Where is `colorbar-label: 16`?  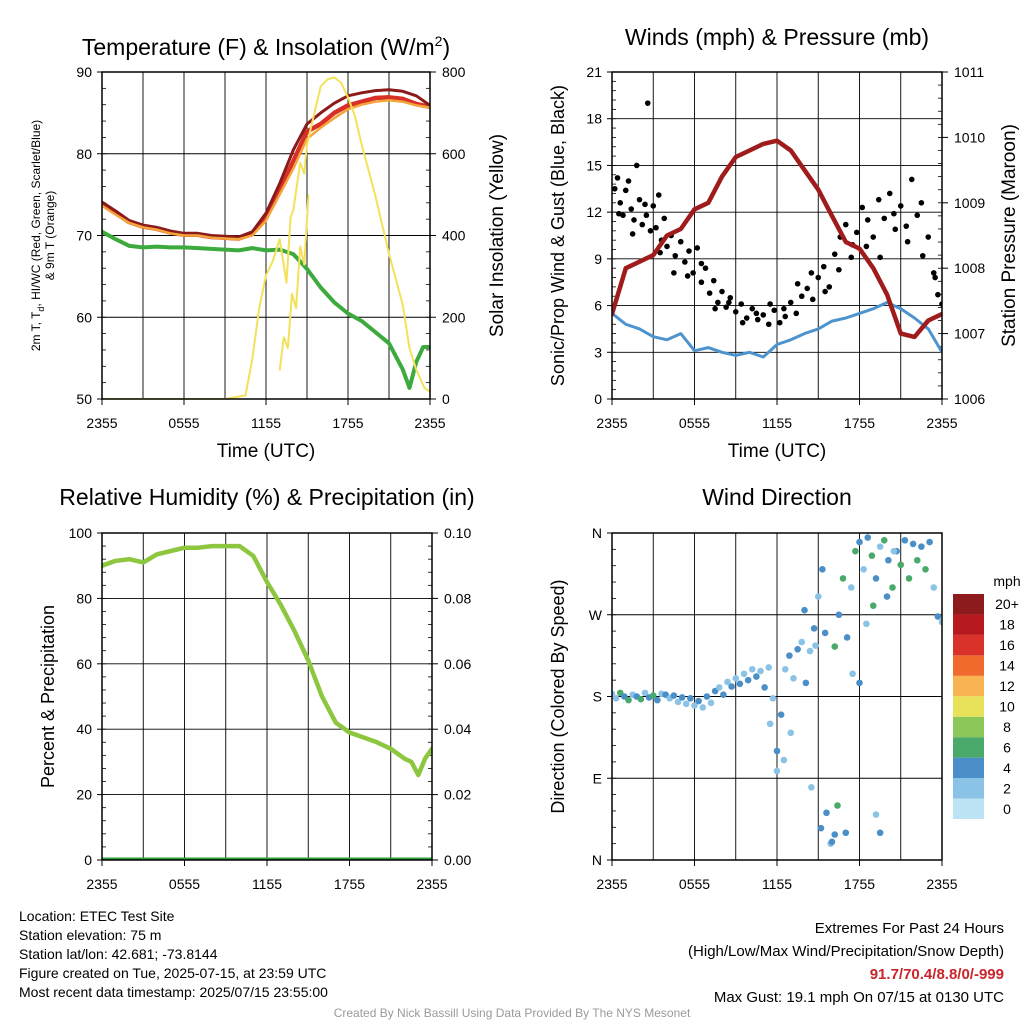
colorbar-label: 16 is located at coordinates (1007, 645).